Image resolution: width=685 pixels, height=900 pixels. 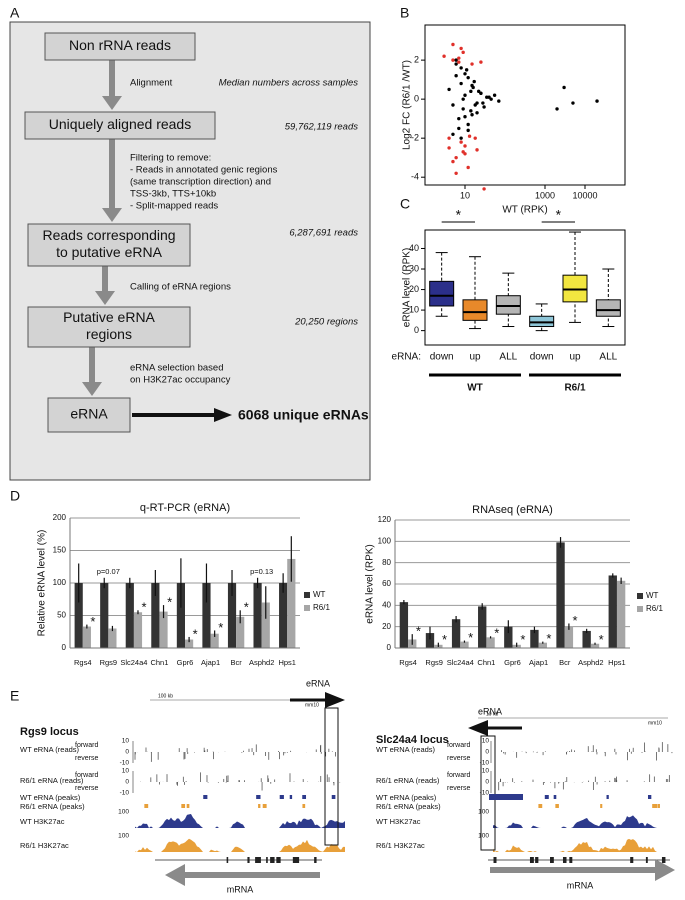 What do you see at coordinates (61, 615) in the screenshot?
I see `y-tick-label: 50` at bounding box center [61, 615].